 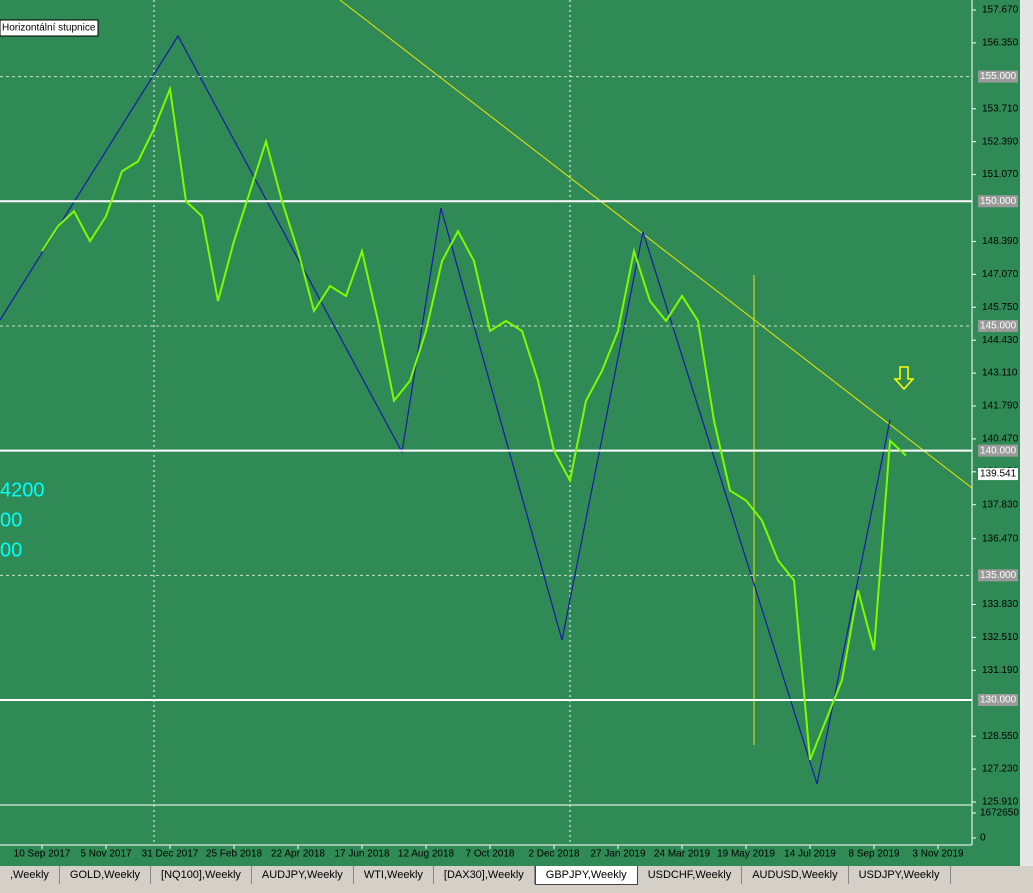 What do you see at coordinates (1000, 373) in the screenshot?
I see `y-tick-label: 143.110` at bounding box center [1000, 373].